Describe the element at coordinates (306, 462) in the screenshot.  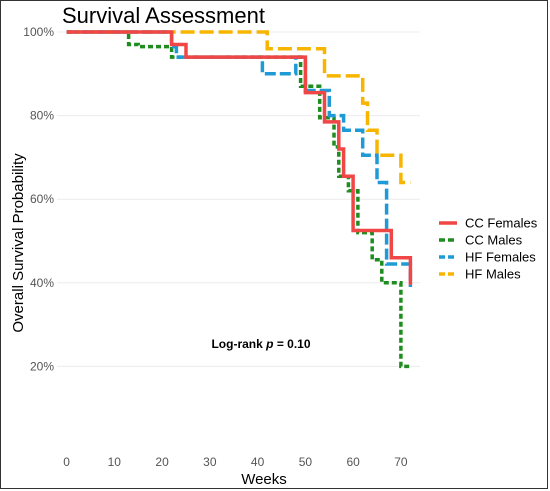
I see `x-tick-label: 50` at that location.